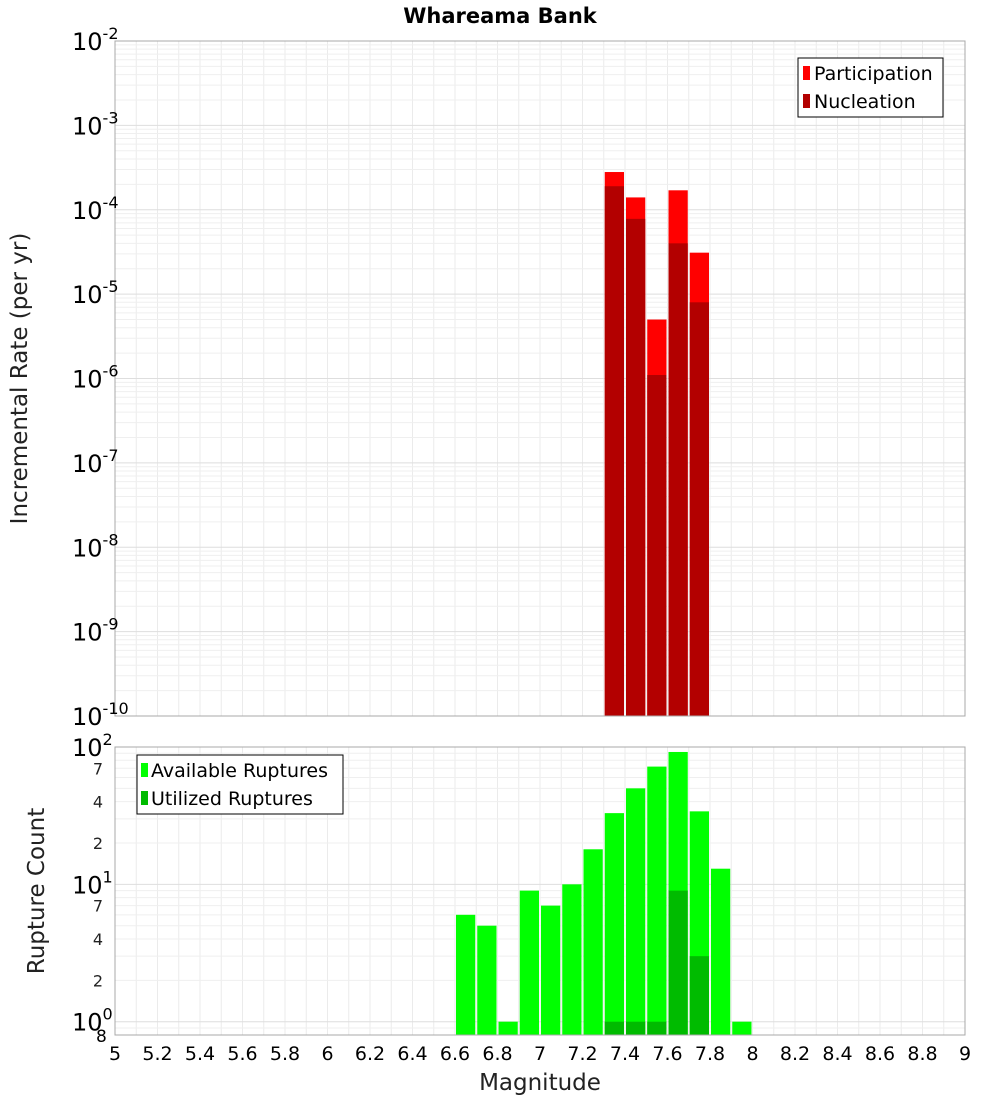 The width and height of the screenshot is (1000, 1104). I want to click on x-tick-label: 7.8, so click(710, 1054).